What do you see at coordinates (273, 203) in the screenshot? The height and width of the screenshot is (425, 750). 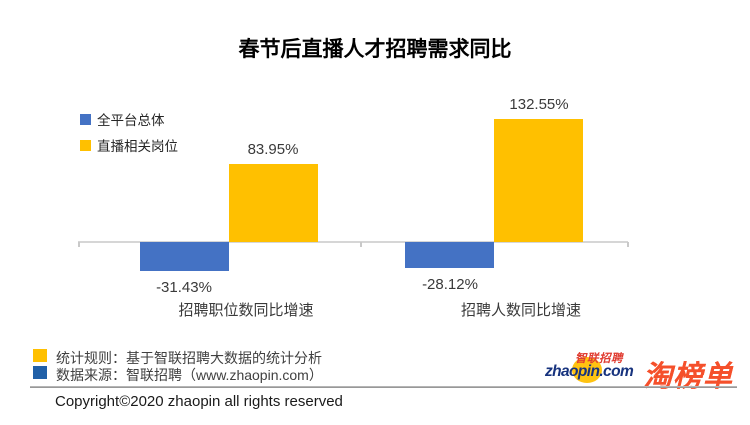 I see `bar-livestream-jobs` at bounding box center [273, 203].